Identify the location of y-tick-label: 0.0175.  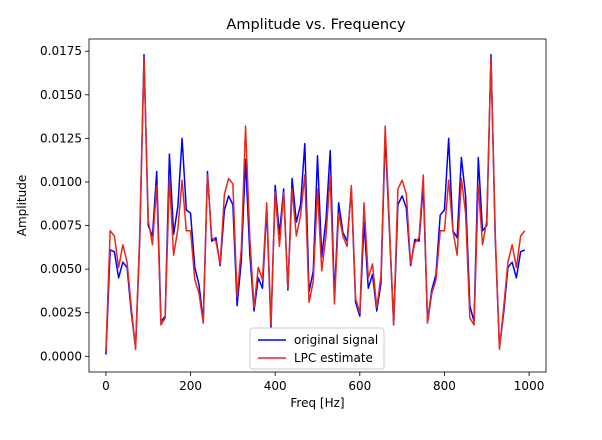
(61, 51).